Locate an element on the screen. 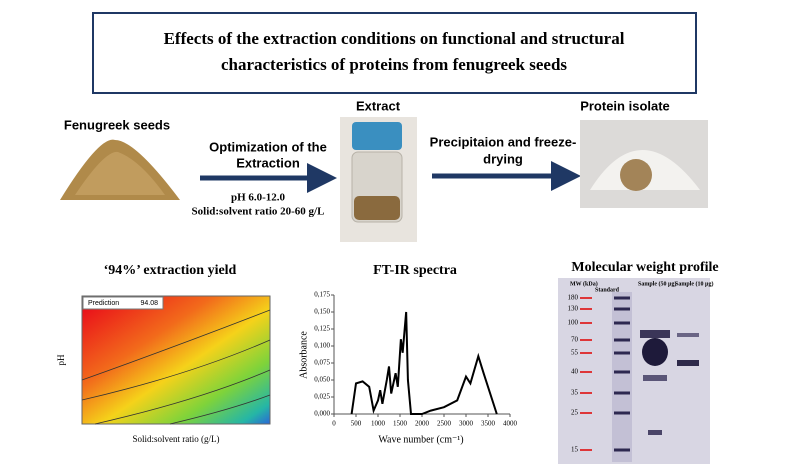 This screenshot has width=792, height=473. step-label: Fenugreek seeds is located at coordinates (117, 124).